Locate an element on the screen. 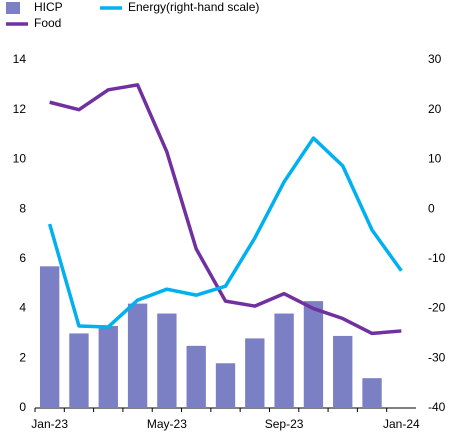 The width and height of the screenshot is (472, 440). y2-tick-label: -40 is located at coordinates (437, 407).